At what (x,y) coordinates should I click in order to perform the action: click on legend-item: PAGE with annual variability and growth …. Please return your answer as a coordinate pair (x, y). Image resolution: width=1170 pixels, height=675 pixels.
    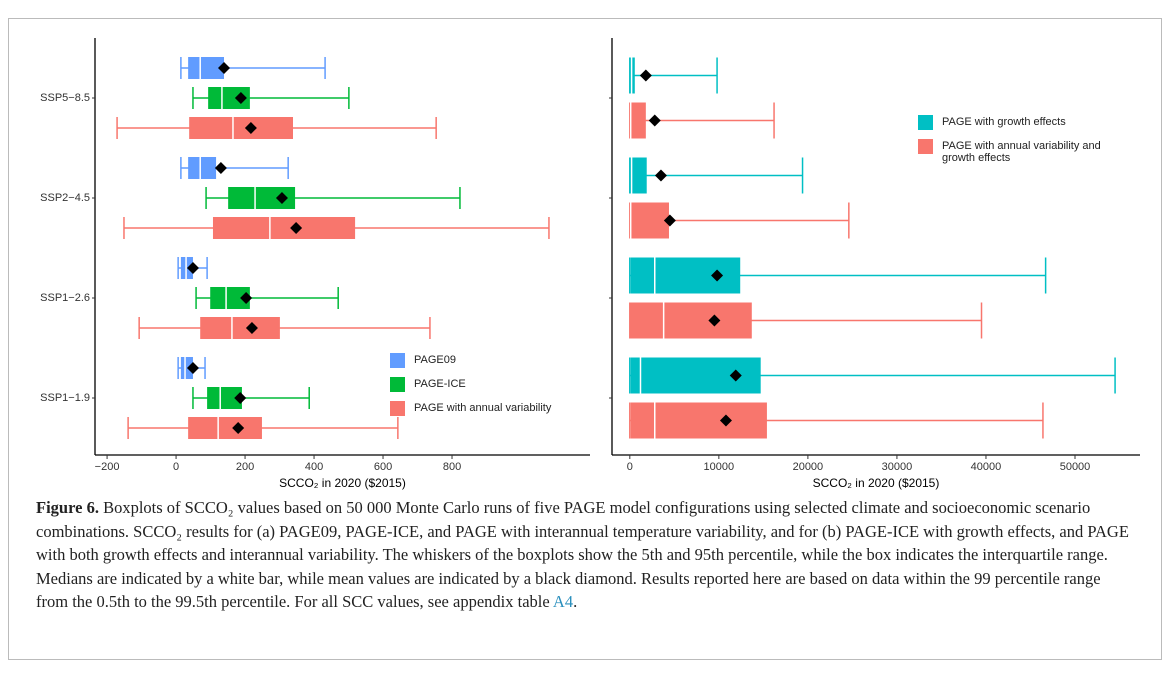
    Looking at the image, I should click on (1018, 151).